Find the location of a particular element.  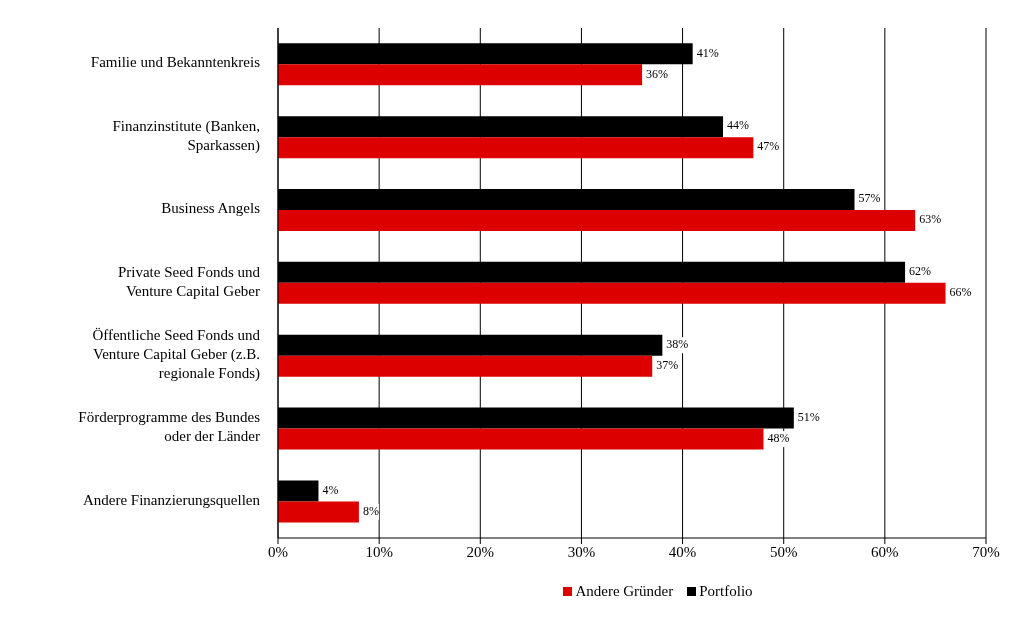

x-tick-label: 30% is located at coordinates (581, 551).